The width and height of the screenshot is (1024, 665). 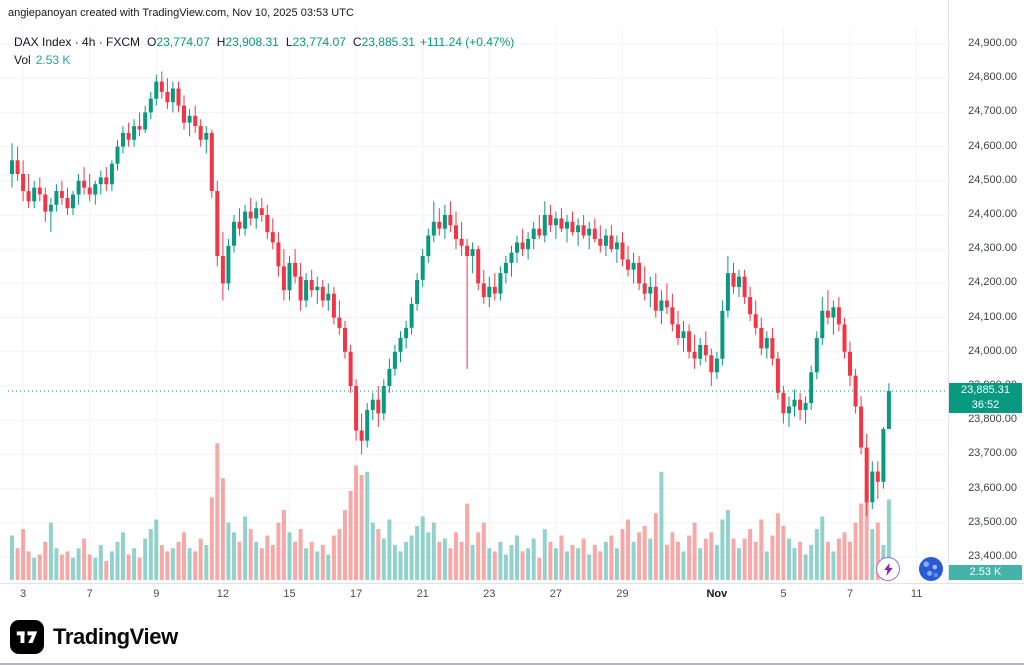 I want to click on time-axis: 3 7 9 12 15 17 21 23 27 29 Nov 5 7 11, so click(x=512, y=596).